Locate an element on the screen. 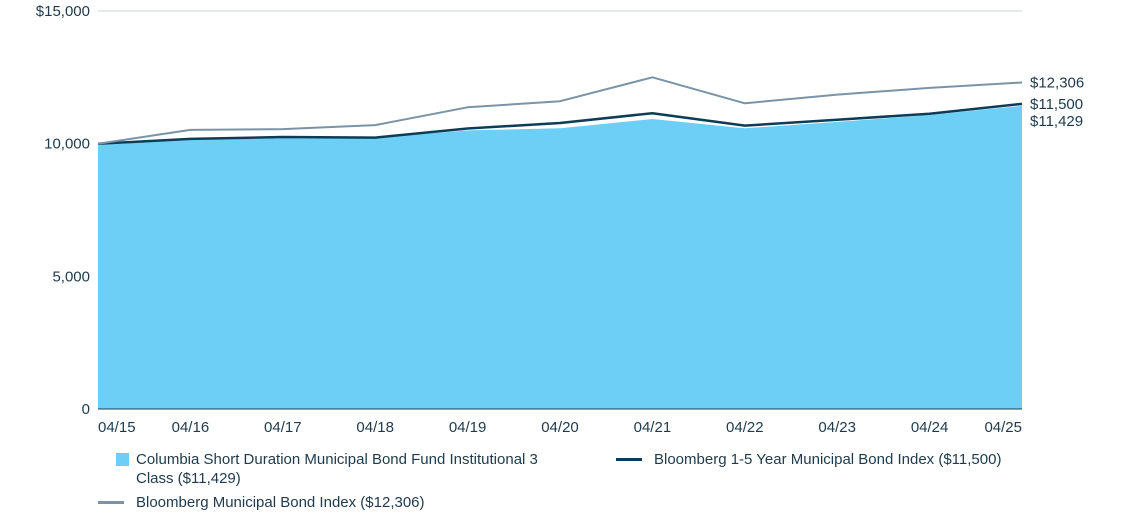  legend-label-broad-index: Bloomberg Municipal Bond Index ($12,306) is located at coordinates (280, 502).